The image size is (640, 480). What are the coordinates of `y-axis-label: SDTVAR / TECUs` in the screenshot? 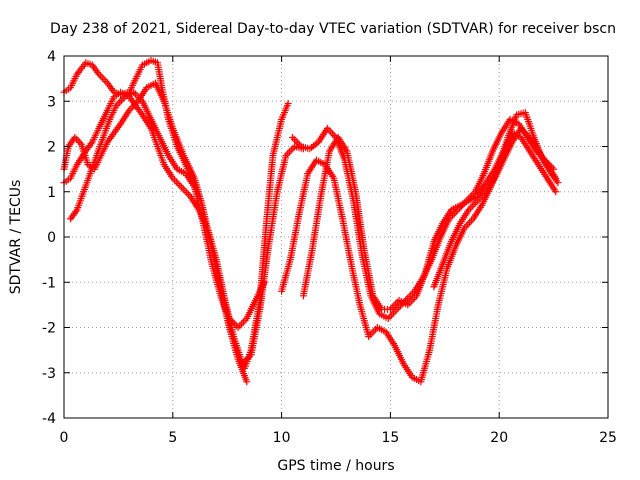 It's located at (16, 237).